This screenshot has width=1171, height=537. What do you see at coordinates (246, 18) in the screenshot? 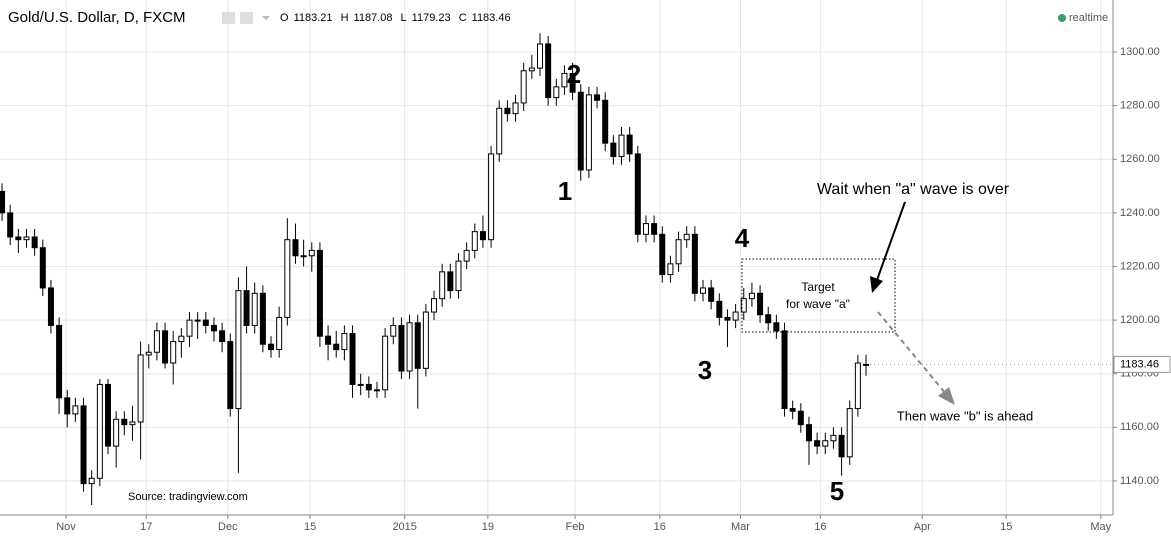
I see `icon` at bounding box center [246, 18].